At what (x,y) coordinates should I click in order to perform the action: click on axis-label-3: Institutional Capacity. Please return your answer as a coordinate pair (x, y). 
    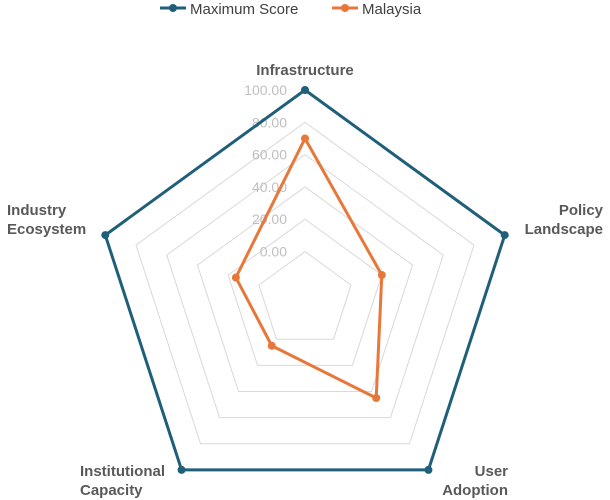
    Looking at the image, I should click on (122, 481).